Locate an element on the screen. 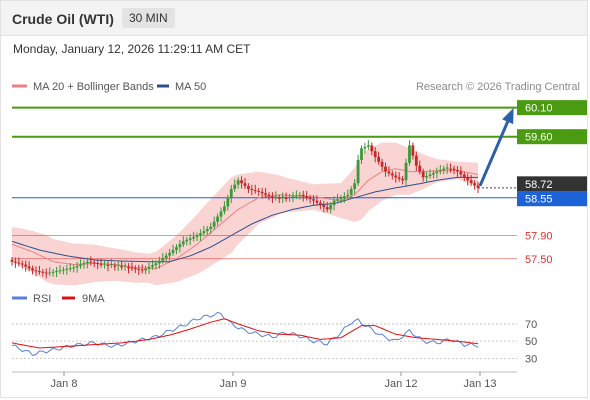  level-label-57.50: 57.50 is located at coordinates (539, 260).